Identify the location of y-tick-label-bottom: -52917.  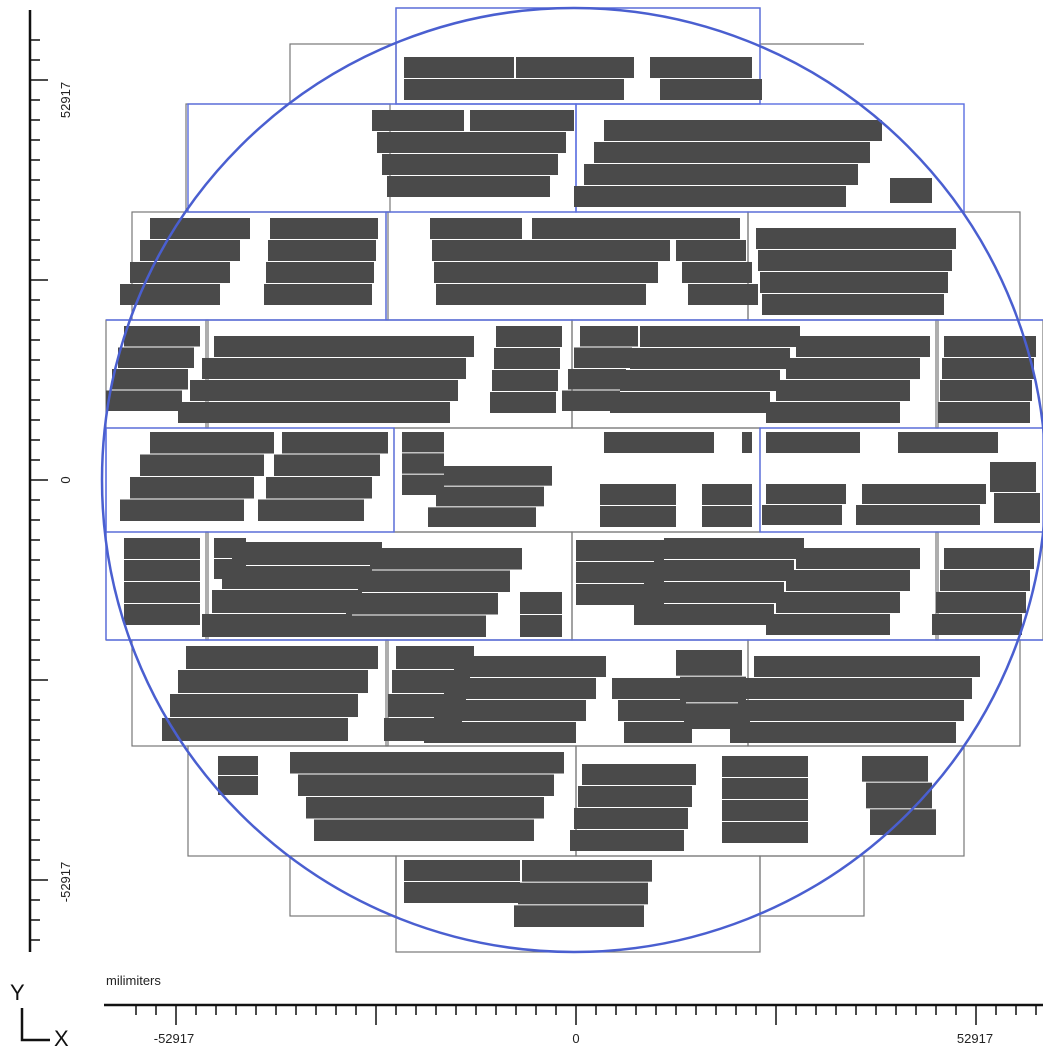
(65, 882).